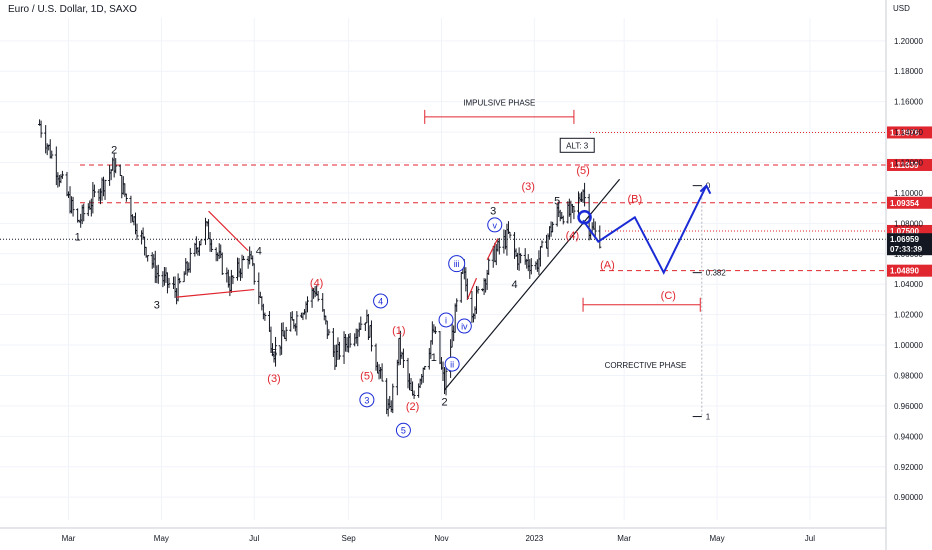 This screenshot has width=932, height=550. What do you see at coordinates (452, 365) in the screenshot?
I see `wave-label: ii` at bounding box center [452, 365].